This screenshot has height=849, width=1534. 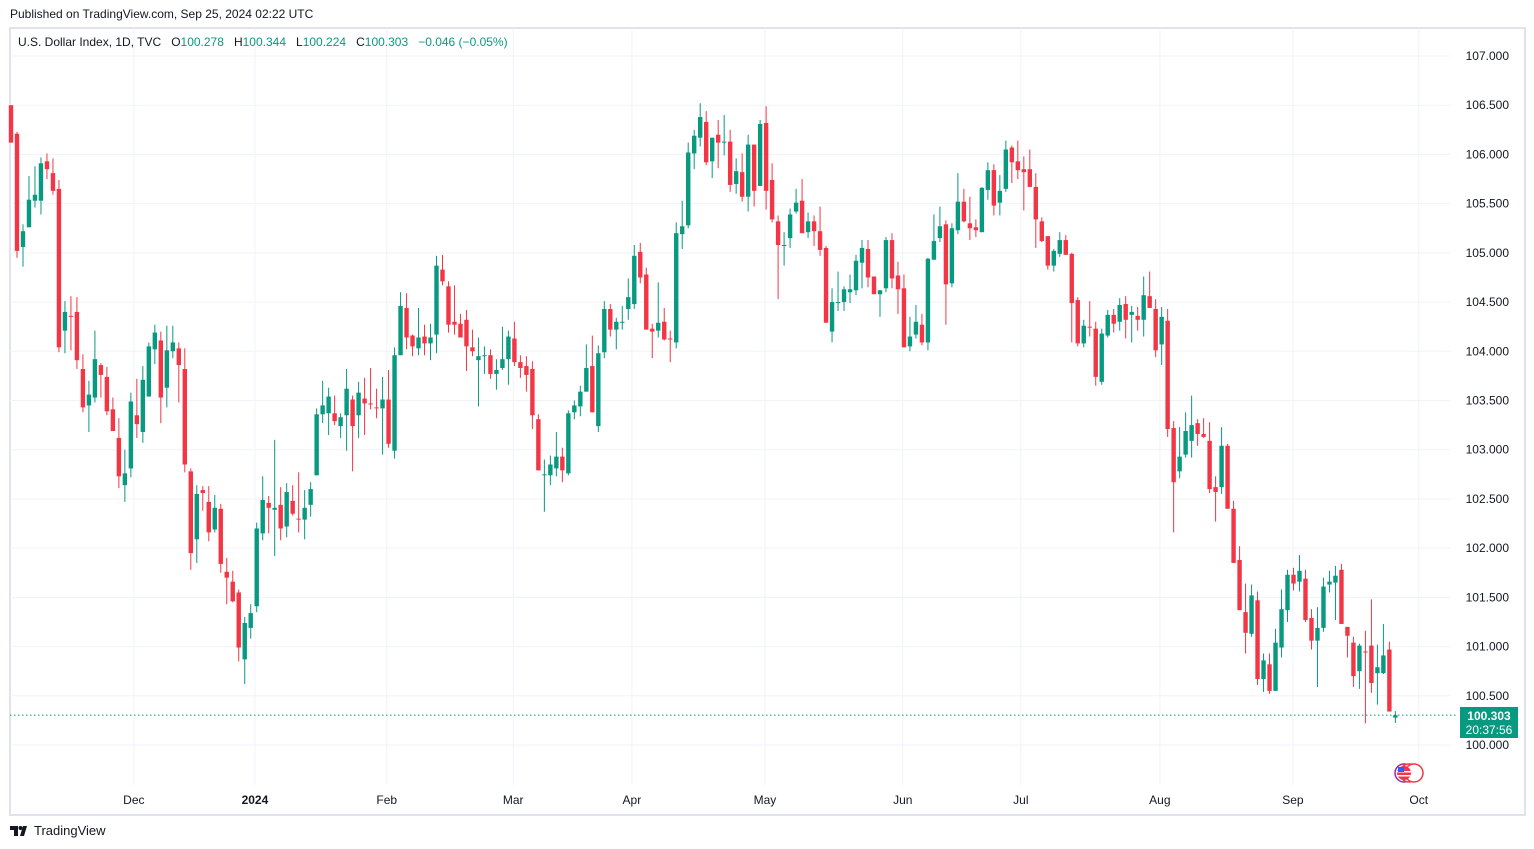 What do you see at coordinates (1159, 800) in the screenshot?
I see `x-tick-label: Aug` at bounding box center [1159, 800].